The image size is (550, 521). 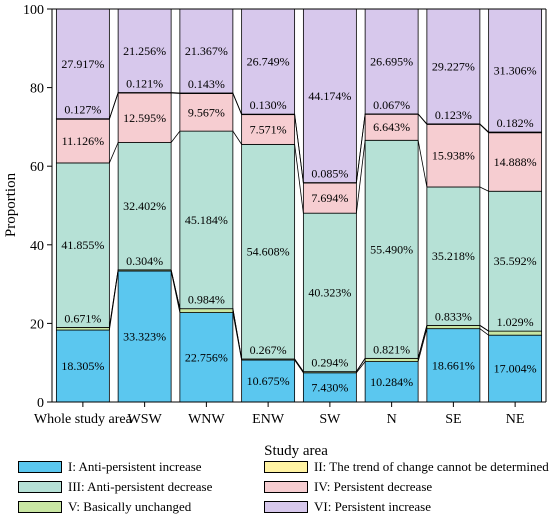 What do you see at coordinates (329, 174) in the screenshot?
I see `data-label: 0.085%` at bounding box center [329, 174].